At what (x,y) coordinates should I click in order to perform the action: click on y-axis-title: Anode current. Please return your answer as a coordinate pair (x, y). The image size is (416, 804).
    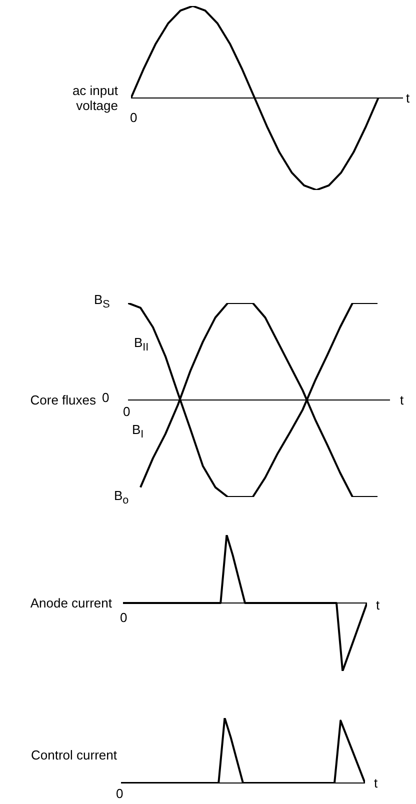
    Looking at the image, I should click on (70, 603).